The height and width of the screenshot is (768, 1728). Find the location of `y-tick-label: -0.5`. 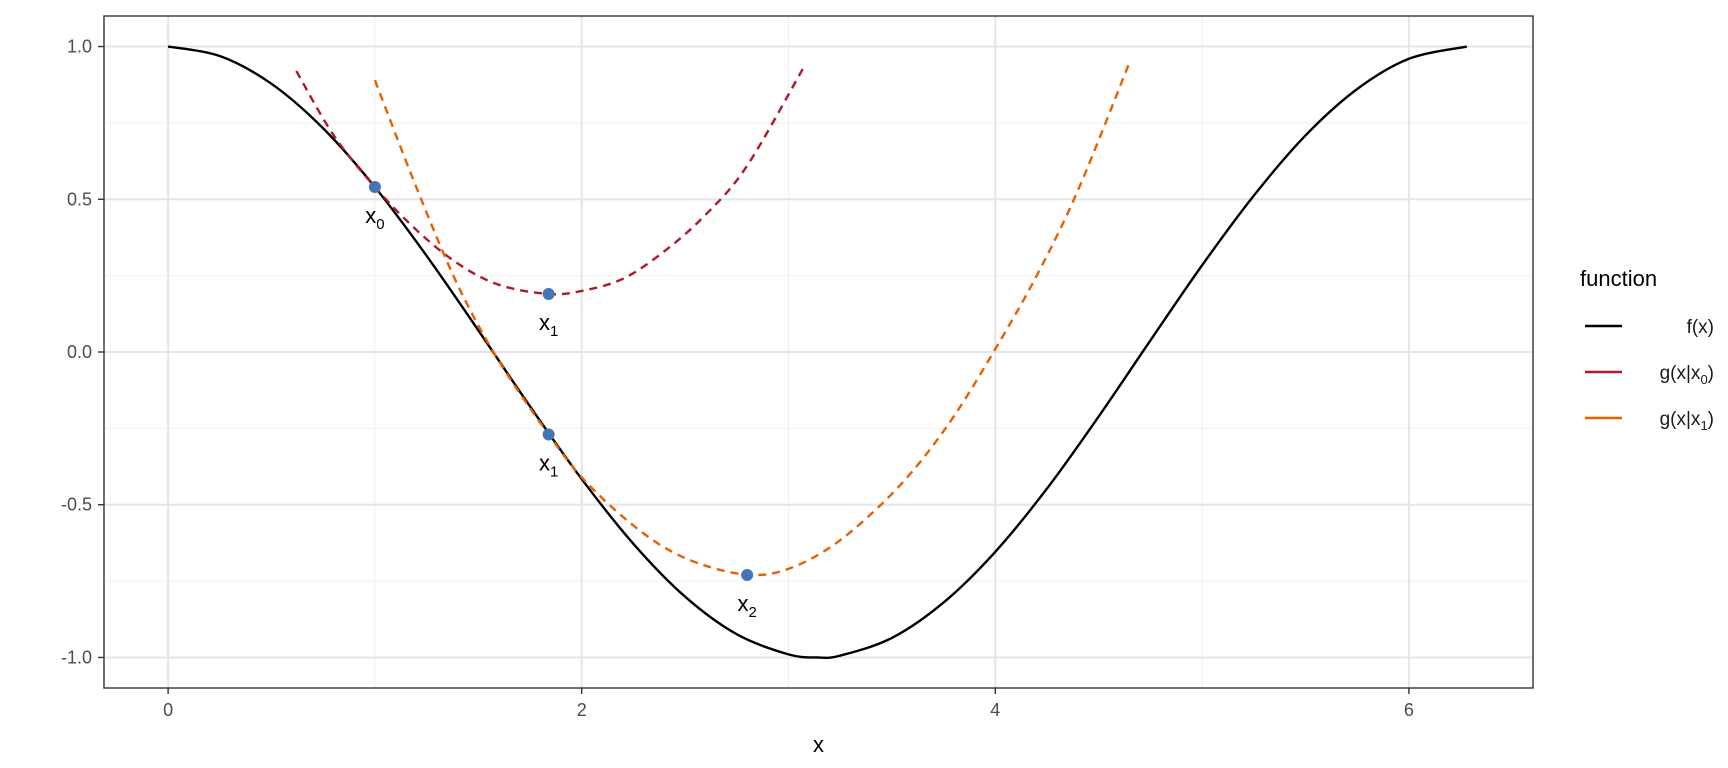

y-tick-label: -0.5 is located at coordinates (76, 505).